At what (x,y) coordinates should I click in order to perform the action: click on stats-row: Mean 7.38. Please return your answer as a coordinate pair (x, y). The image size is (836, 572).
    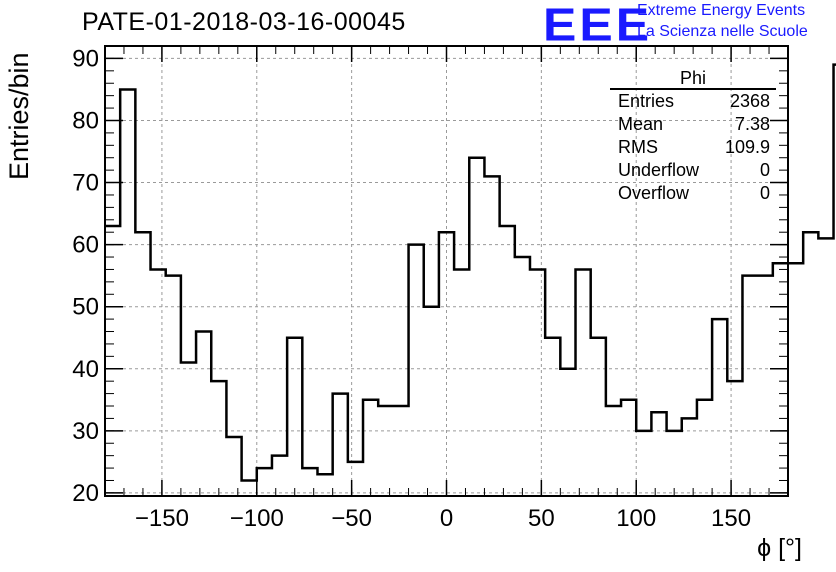
    Looking at the image, I should click on (693, 124).